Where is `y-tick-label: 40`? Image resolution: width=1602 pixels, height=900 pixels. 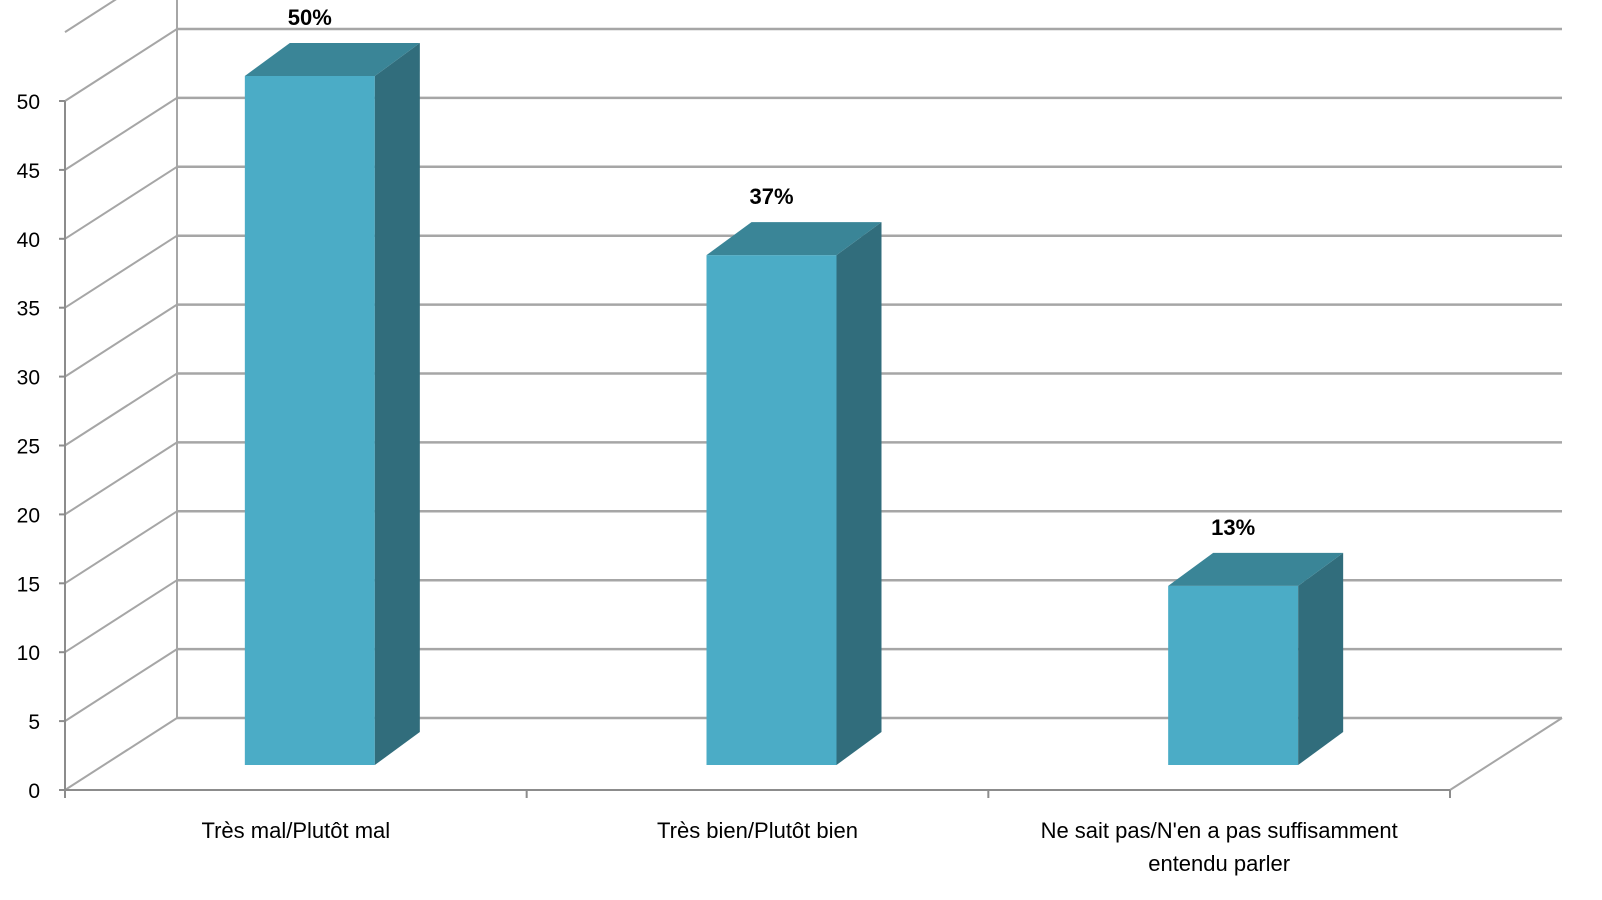 y-tick-label: 40 is located at coordinates (28, 240).